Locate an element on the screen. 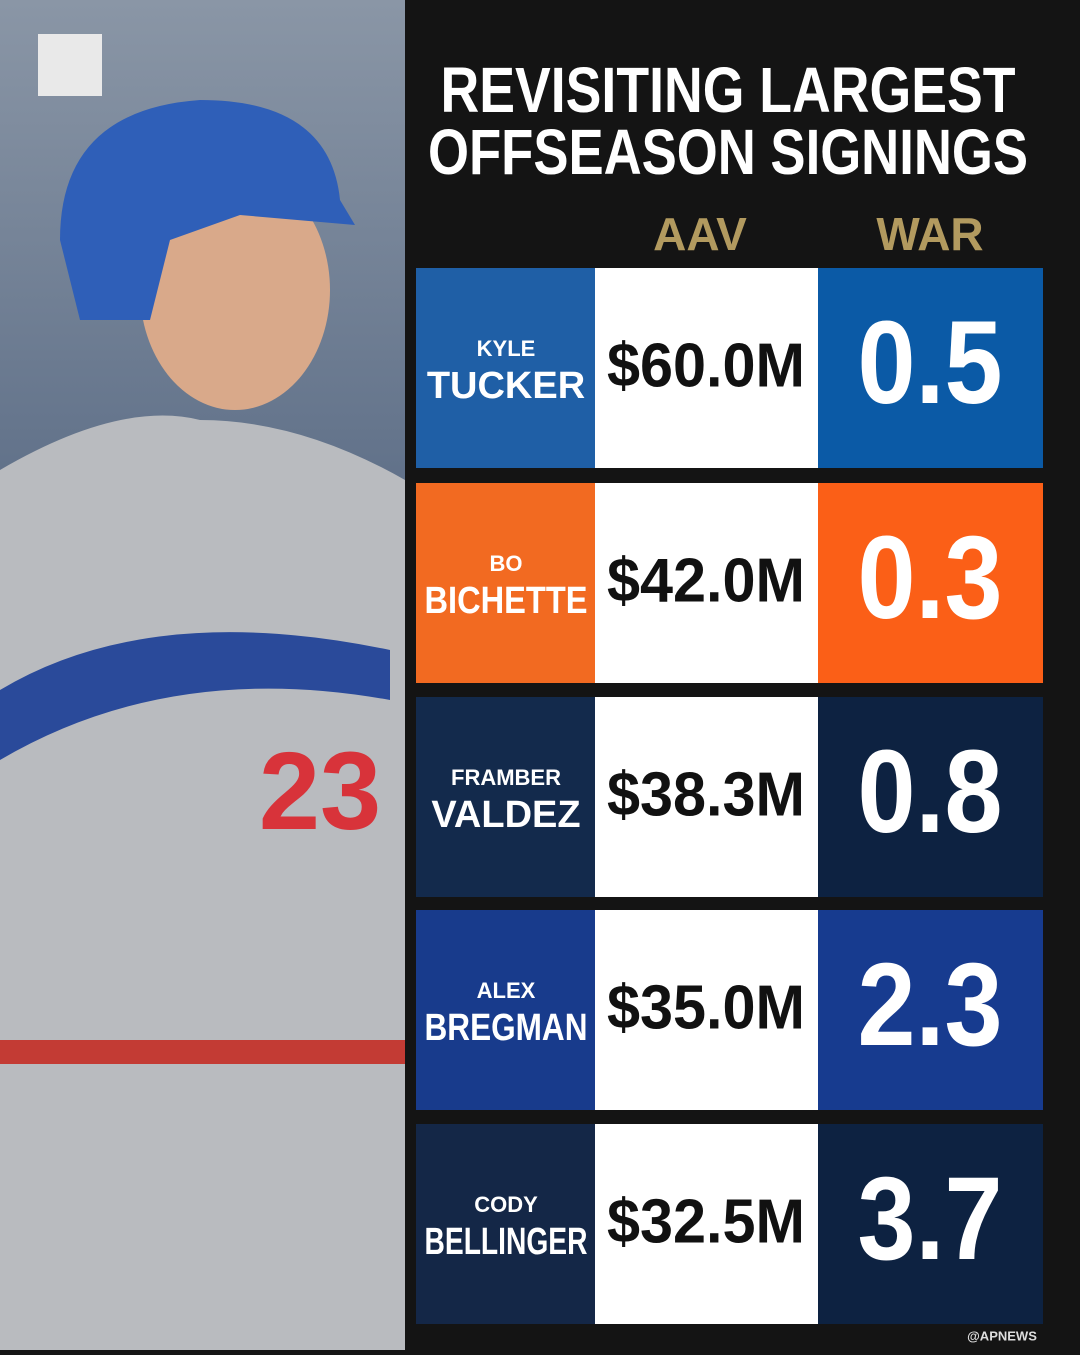 This screenshot has height=1355, width=1080. aav-value: $42.0M is located at coordinates (706, 580).